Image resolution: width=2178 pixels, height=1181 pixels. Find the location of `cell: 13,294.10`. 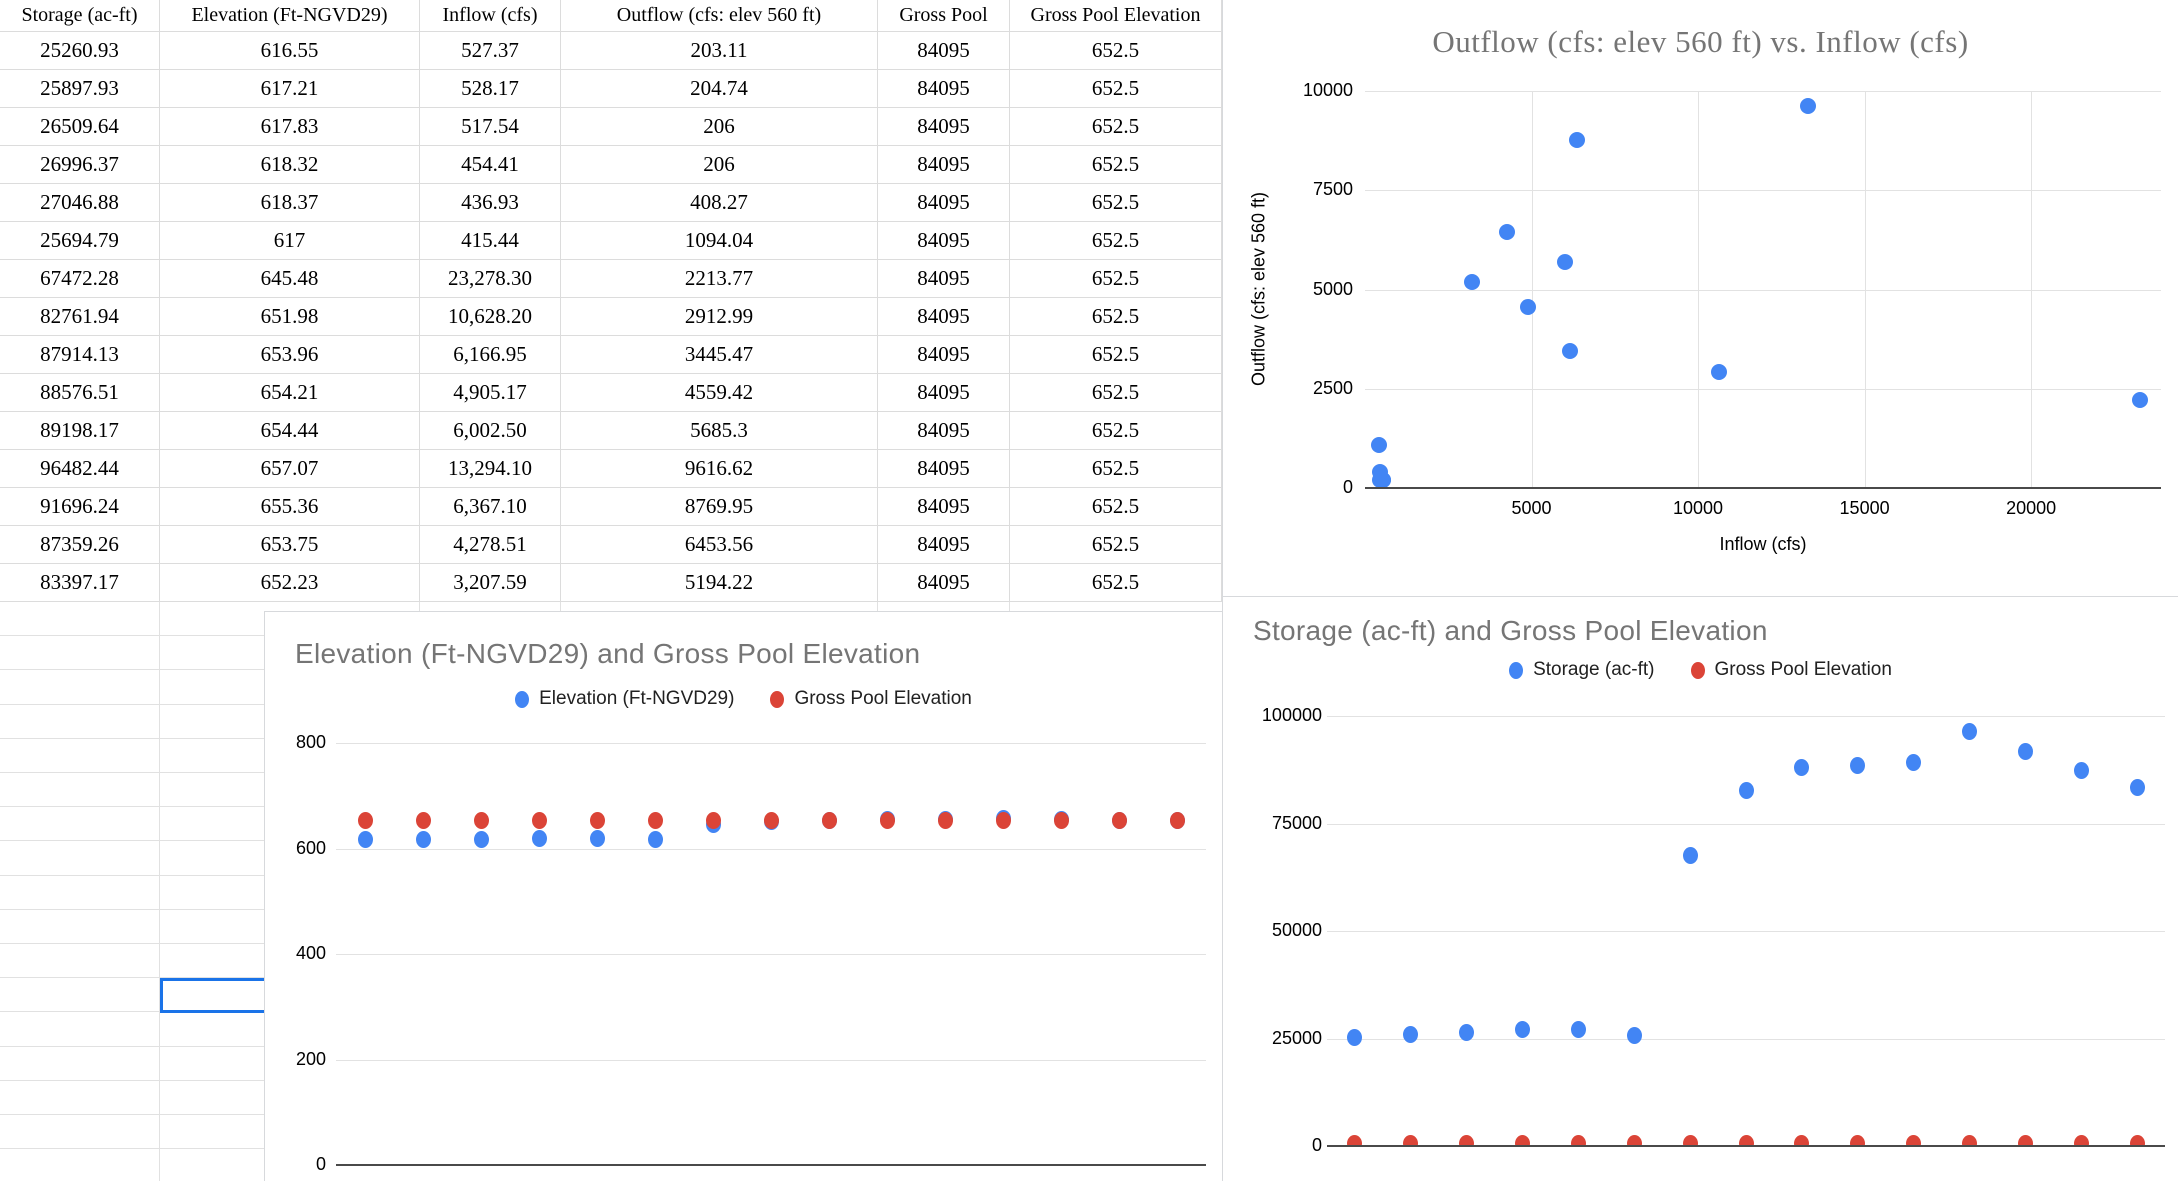

cell: 13,294.10 is located at coordinates (490, 469).